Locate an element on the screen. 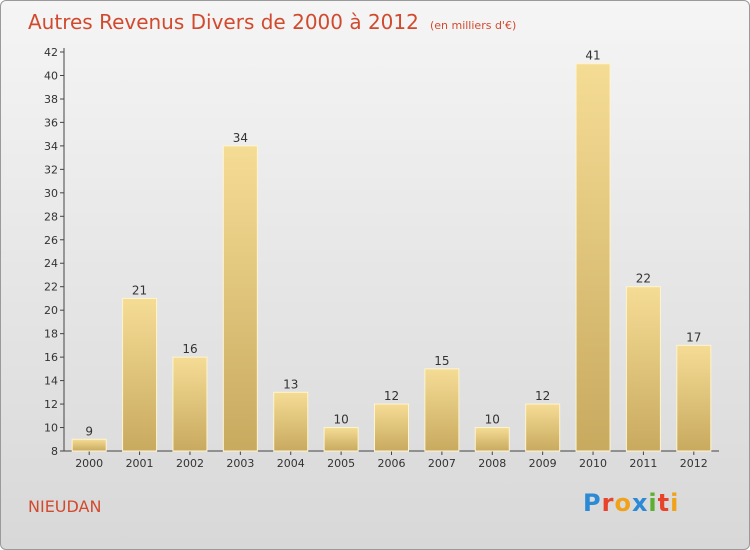  x-tick-label: 2001 is located at coordinates (140, 463).